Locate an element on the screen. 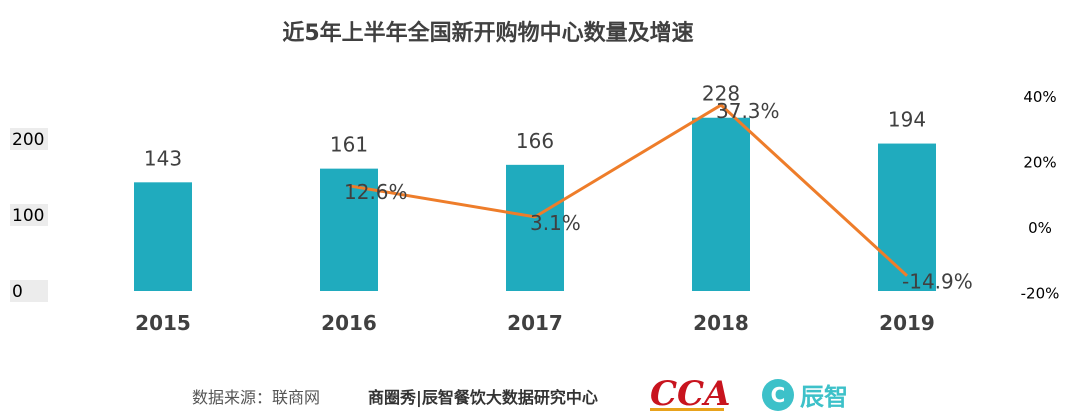 The height and width of the screenshot is (417, 1080). y-tick-label: 100 is located at coordinates (28, 216).